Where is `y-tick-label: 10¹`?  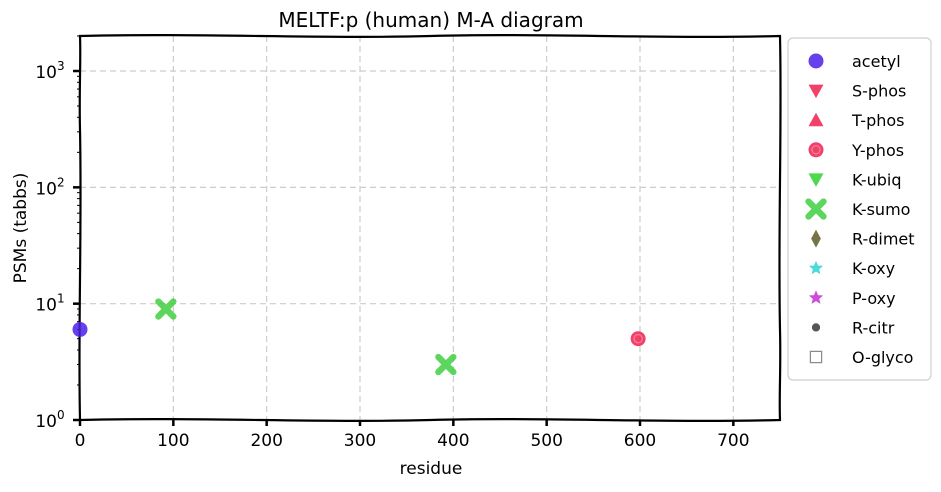 y-tick-label: 10¹ is located at coordinates (49, 304).